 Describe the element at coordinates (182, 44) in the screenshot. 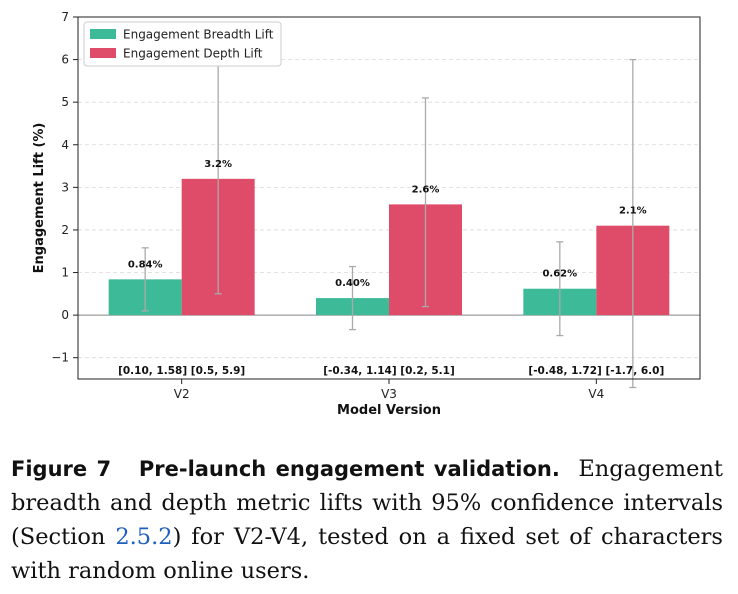

I see `legend-box` at that location.